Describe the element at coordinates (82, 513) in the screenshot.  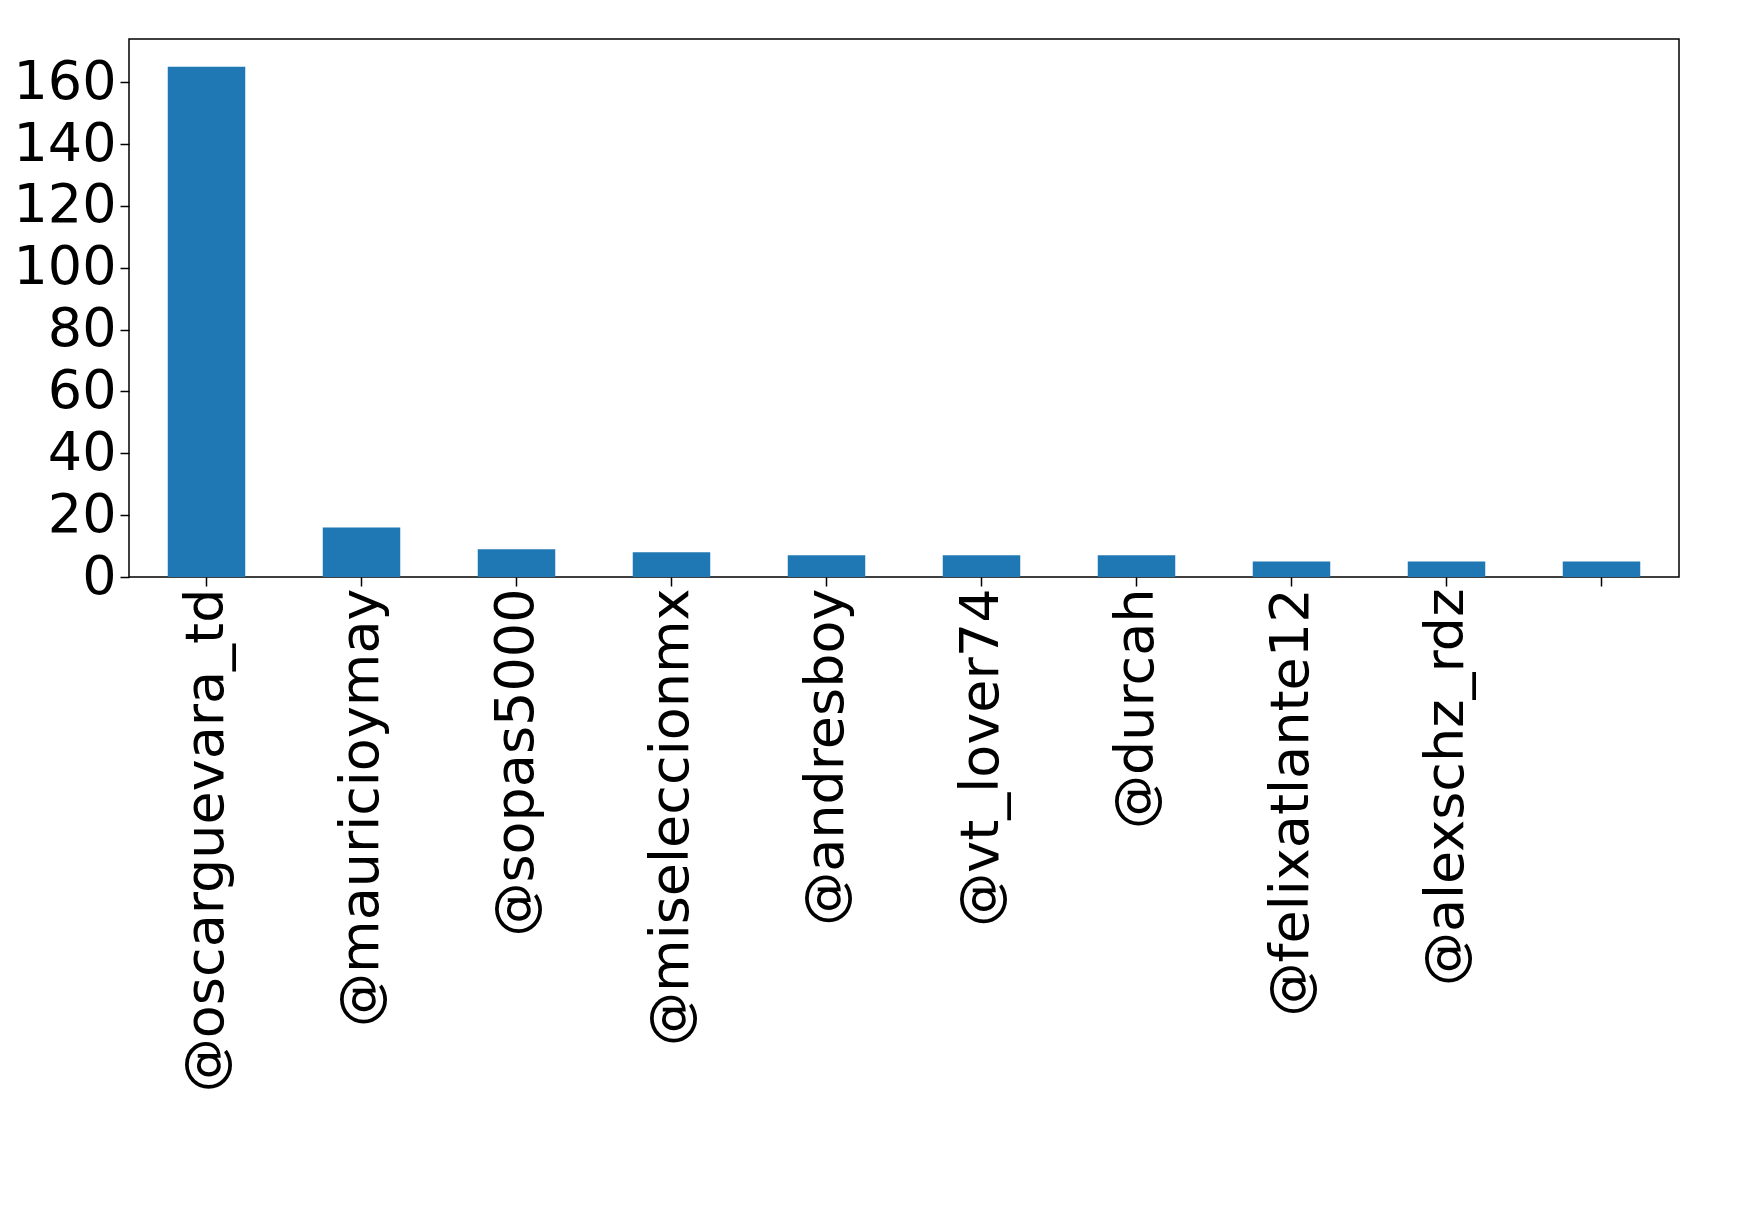
I see `y-tick-label: 20` at that location.